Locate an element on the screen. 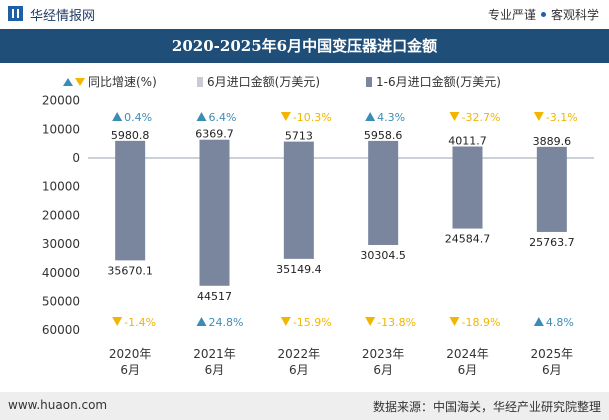  chart-title: 2020-2025年6月中国变压器进口金额 is located at coordinates (304, 46).